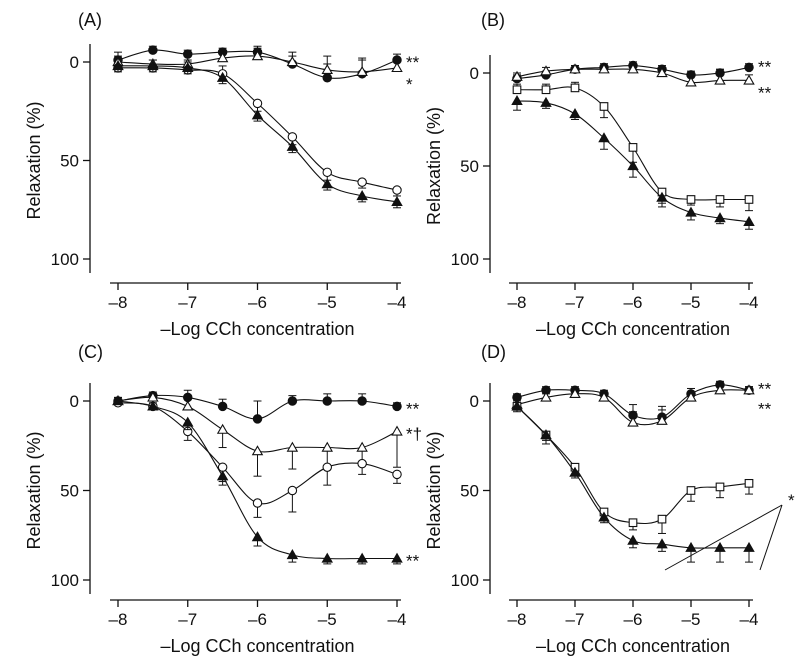  What do you see at coordinates (771, 537) in the screenshot?
I see `annotation-pointer-line` at bounding box center [771, 537].